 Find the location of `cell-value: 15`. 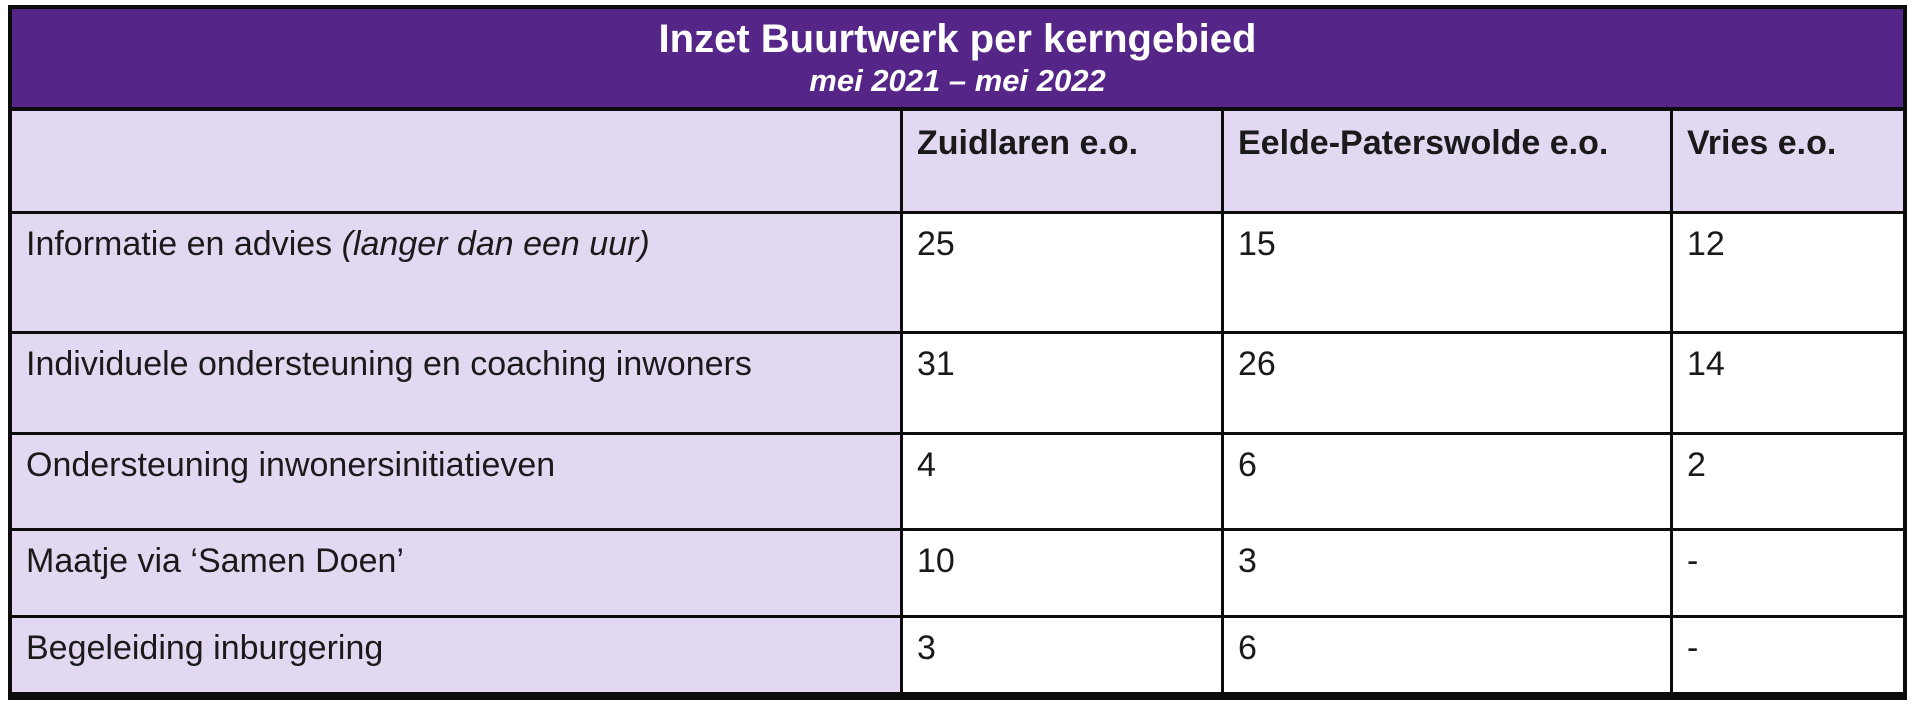

cell-value: 15 is located at coordinates (1447, 272).